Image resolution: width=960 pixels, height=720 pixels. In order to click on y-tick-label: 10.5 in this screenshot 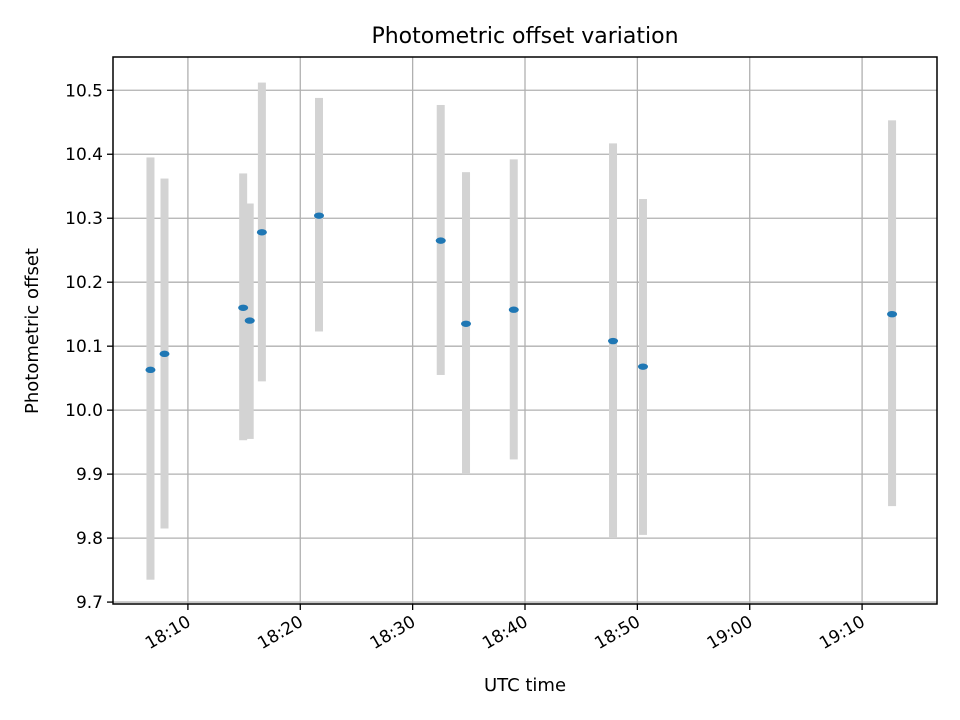, I will do `click(84, 91)`.